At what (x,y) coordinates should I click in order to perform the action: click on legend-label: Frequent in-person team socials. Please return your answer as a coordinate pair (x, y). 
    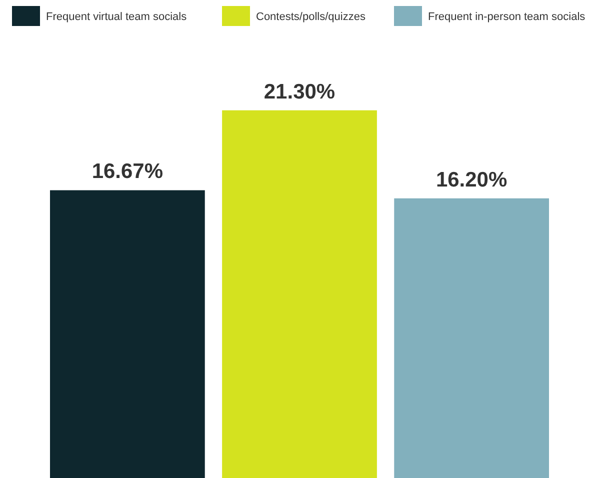
    Looking at the image, I should click on (507, 17).